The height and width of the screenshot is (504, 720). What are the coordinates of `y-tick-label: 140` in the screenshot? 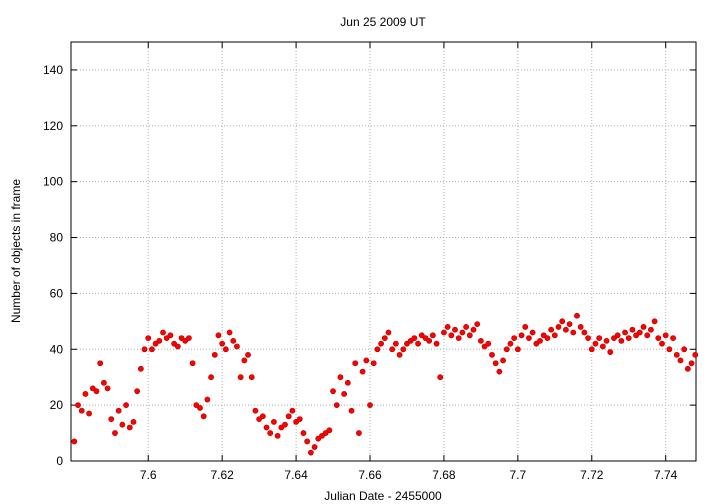 It's located at (53, 70).